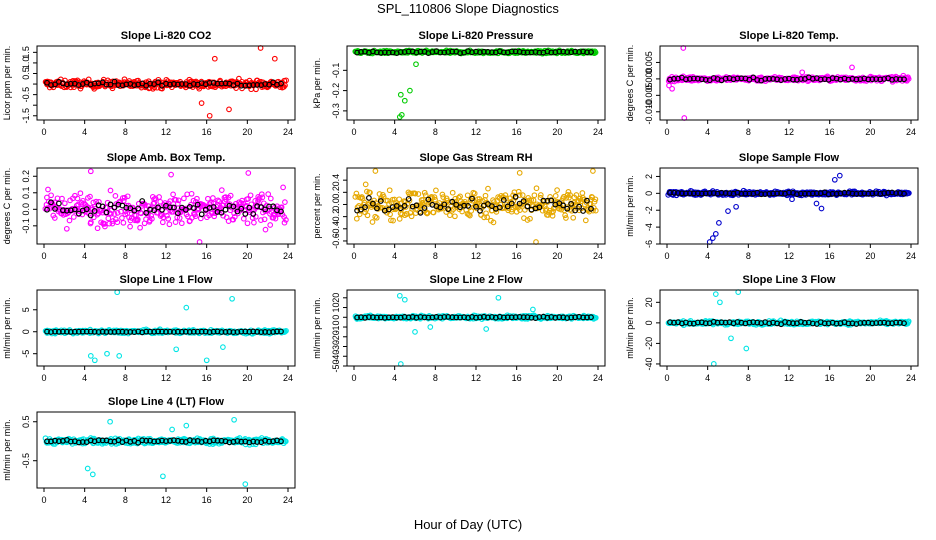 This screenshot has height=540, width=936. Describe the element at coordinates (7, 83) in the screenshot. I see `y-axis-label: Licor ppm per min.` at that location.